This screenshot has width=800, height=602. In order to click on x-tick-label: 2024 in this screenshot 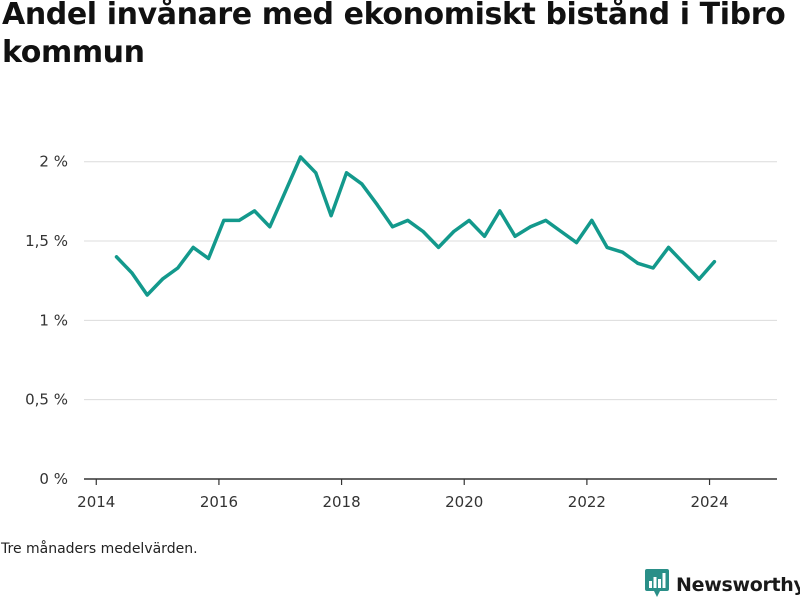, I will do `click(709, 502)`.